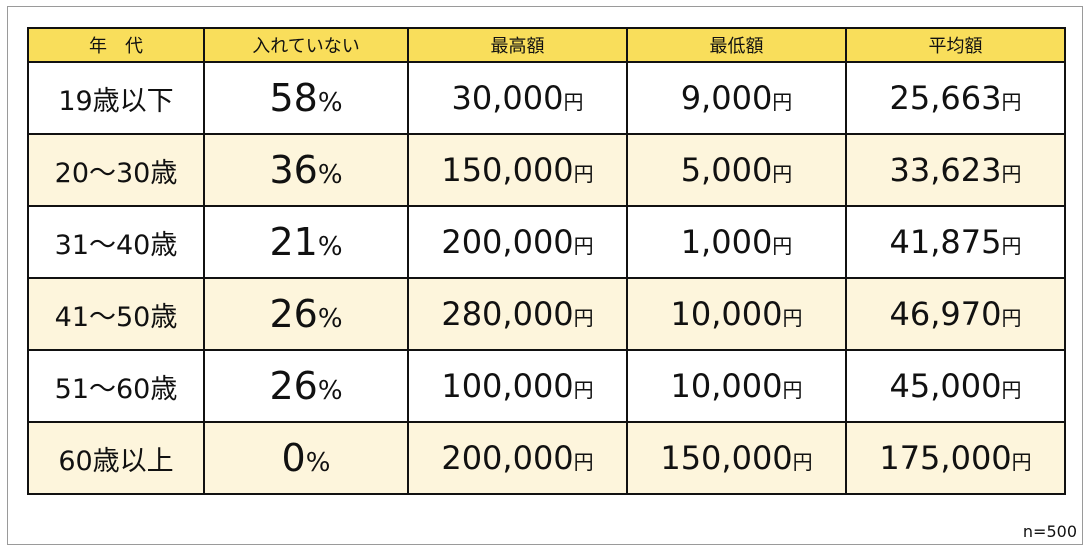  Describe the element at coordinates (293, 170) in the screenshot. I see `percent-value: 36` at that location.